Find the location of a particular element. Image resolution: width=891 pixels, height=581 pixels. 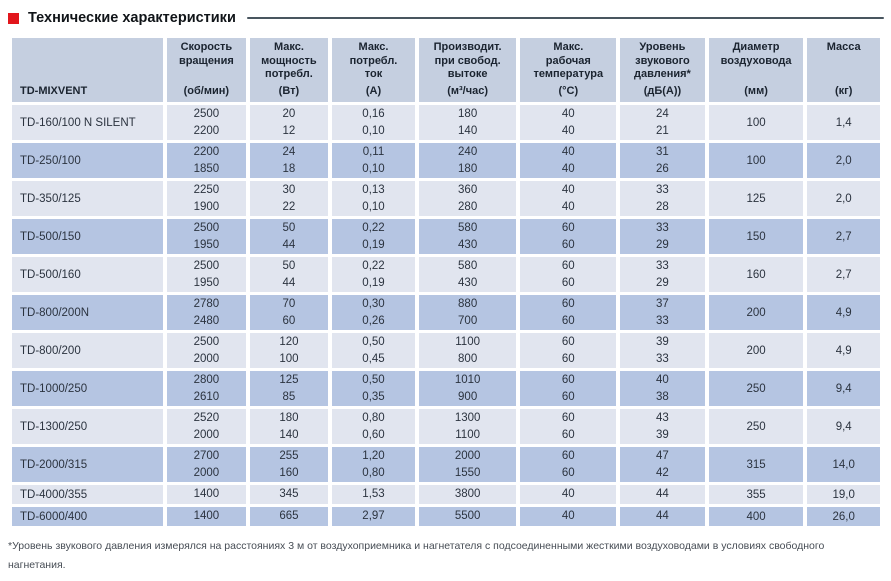

cell-mass: 14,0 is located at coordinates (843, 464).